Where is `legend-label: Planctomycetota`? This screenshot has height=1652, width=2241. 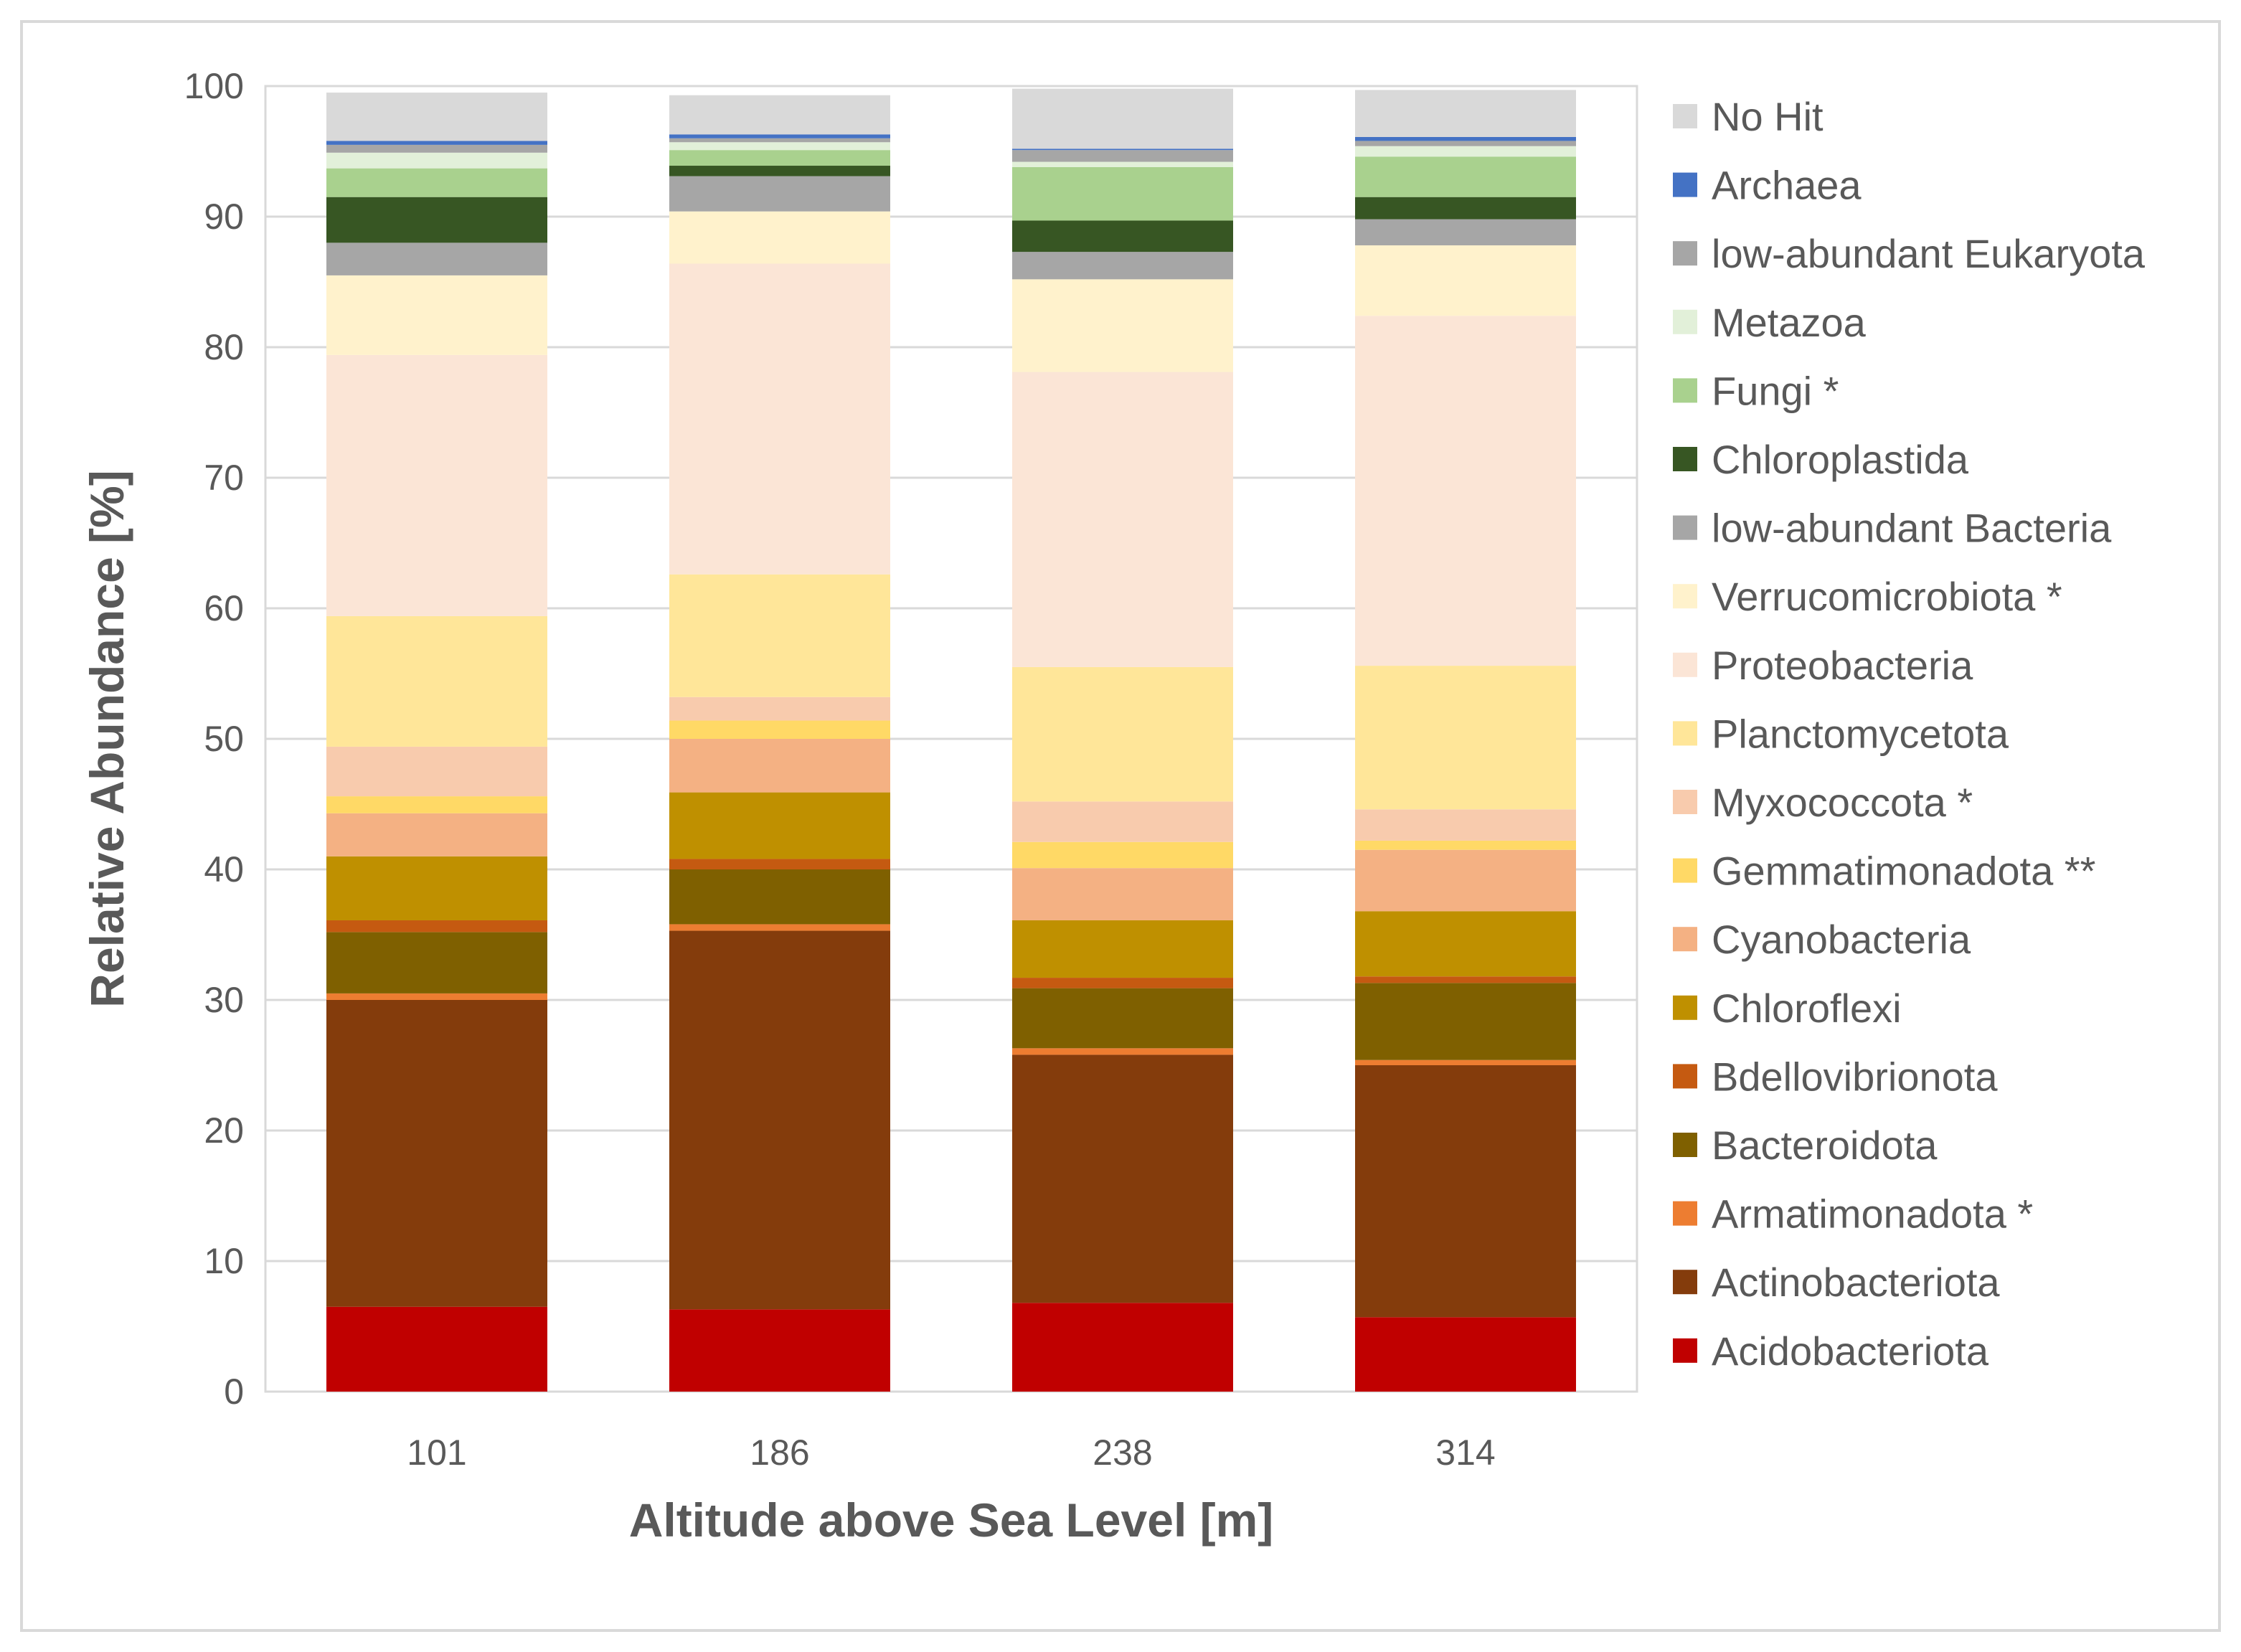
legend-label: Planctomycetota is located at coordinates (1860, 733).